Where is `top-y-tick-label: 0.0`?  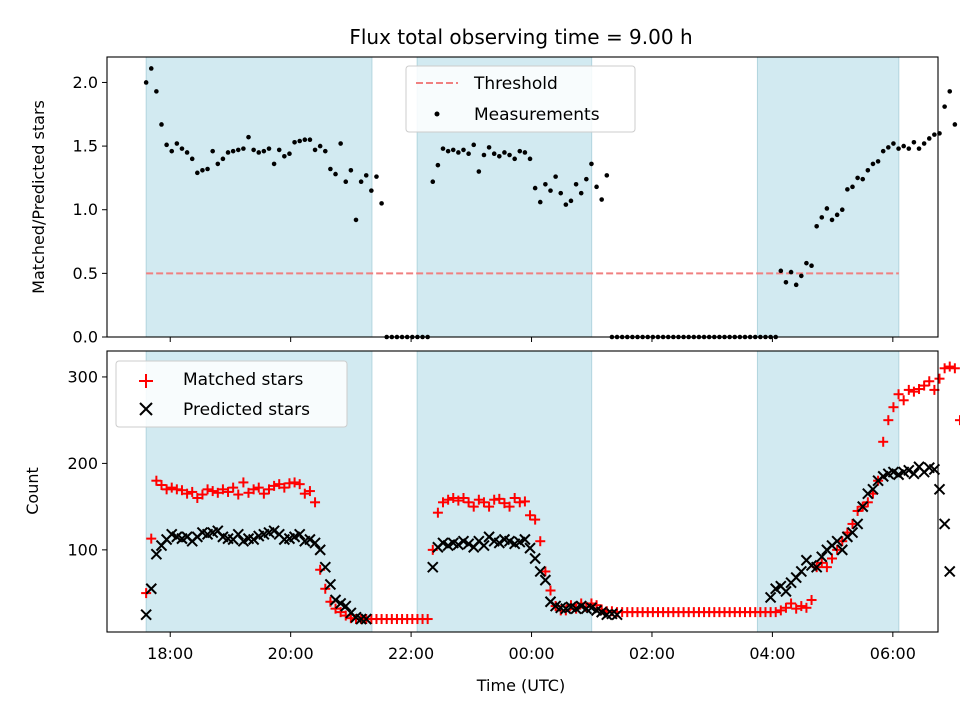 top-y-tick-label: 0.0 is located at coordinates (85, 337).